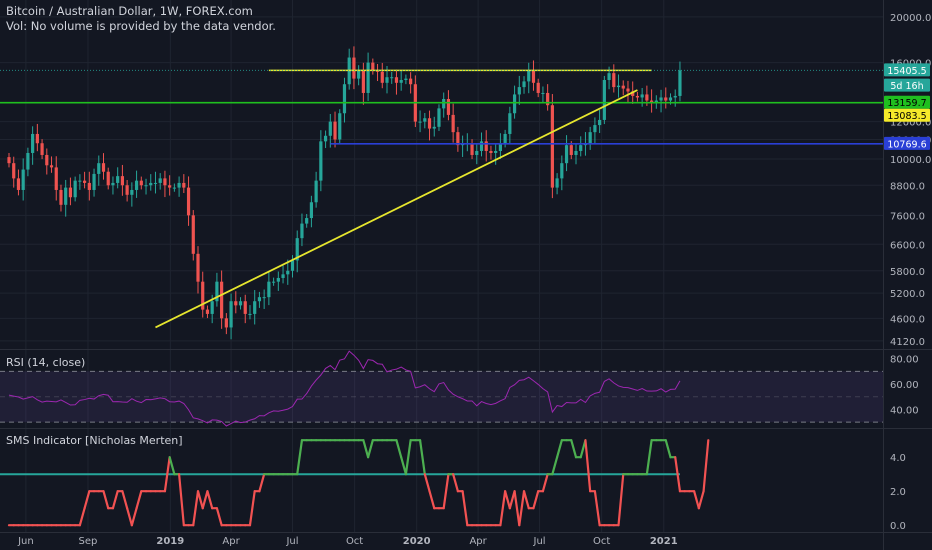  I want to click on time-axis-label: 2020, so click(417, 541).